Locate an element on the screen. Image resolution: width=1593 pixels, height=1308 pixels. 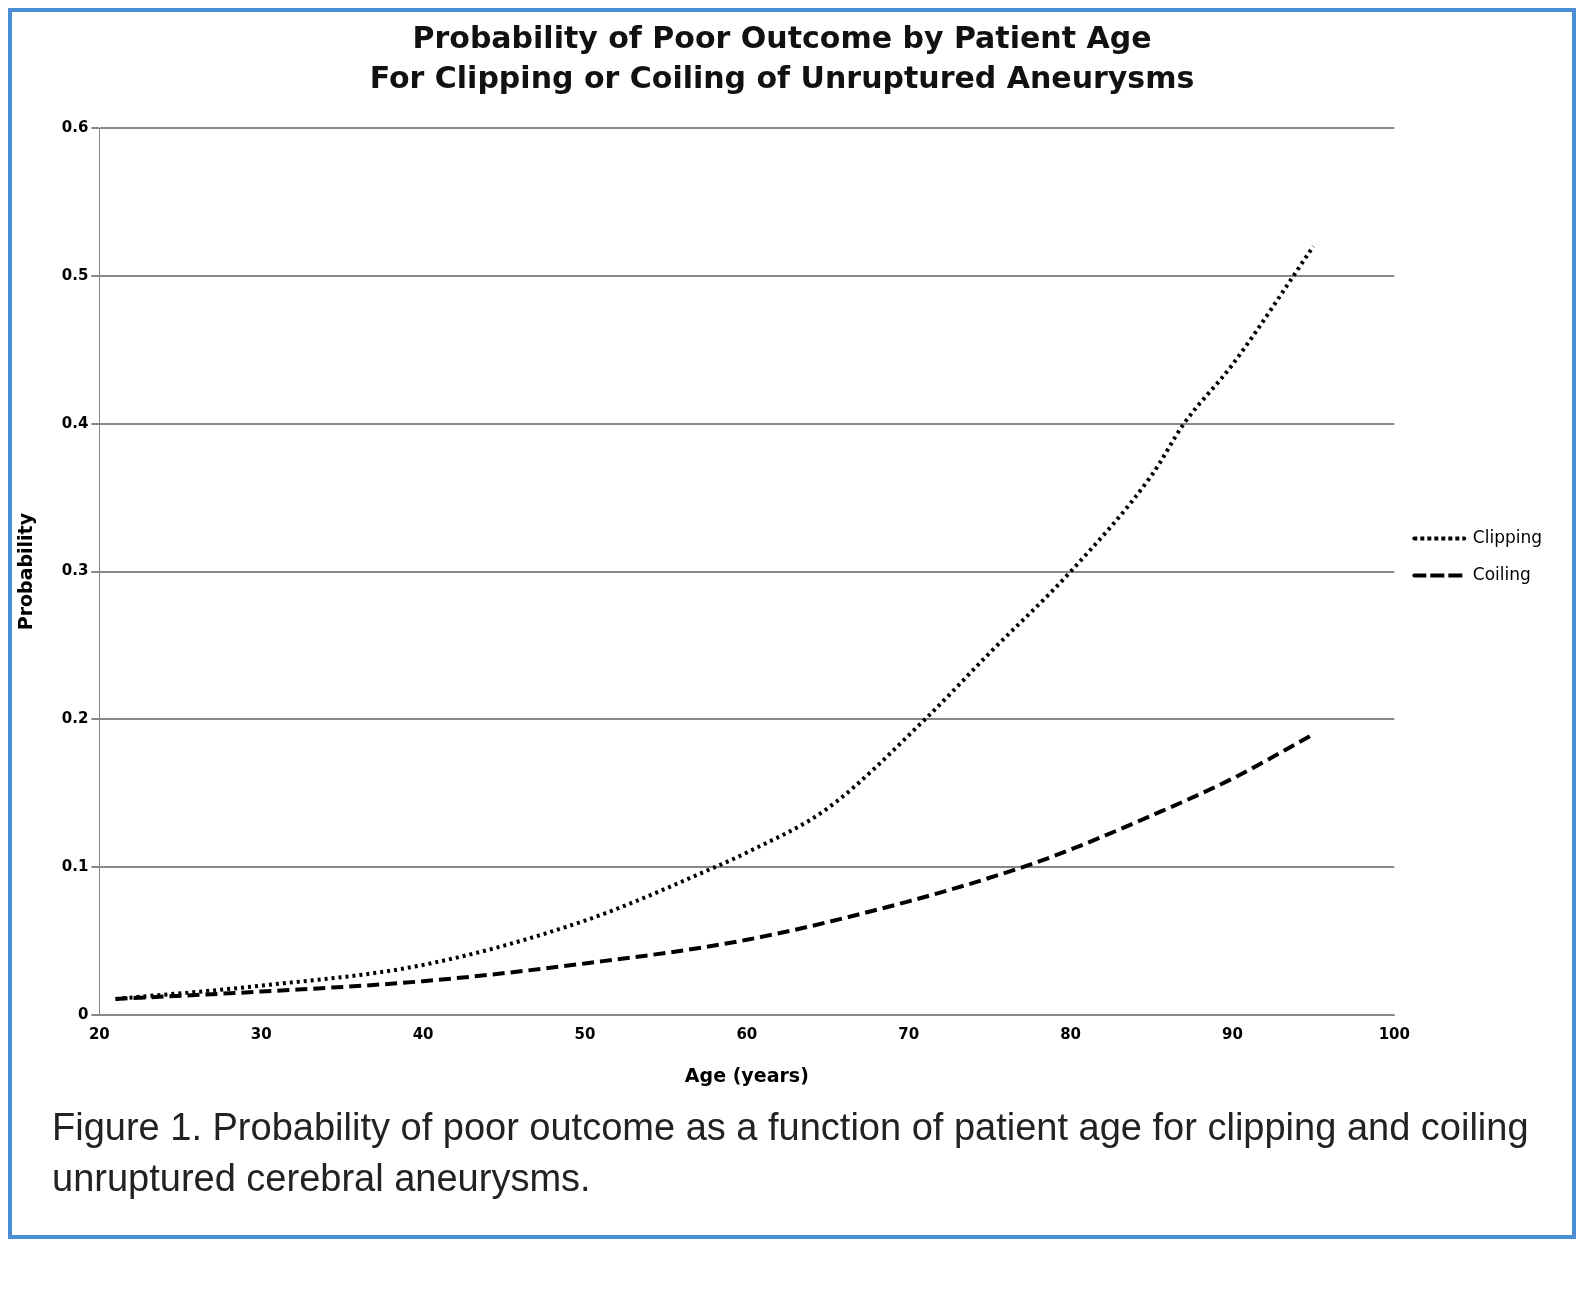
legend-label: Coiling is located at coordinates (1501, 573).